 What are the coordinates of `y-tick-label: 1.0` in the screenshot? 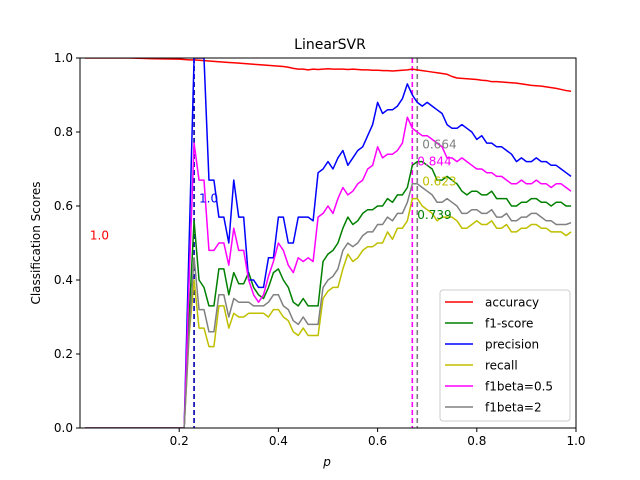 It's located at (63, 58).